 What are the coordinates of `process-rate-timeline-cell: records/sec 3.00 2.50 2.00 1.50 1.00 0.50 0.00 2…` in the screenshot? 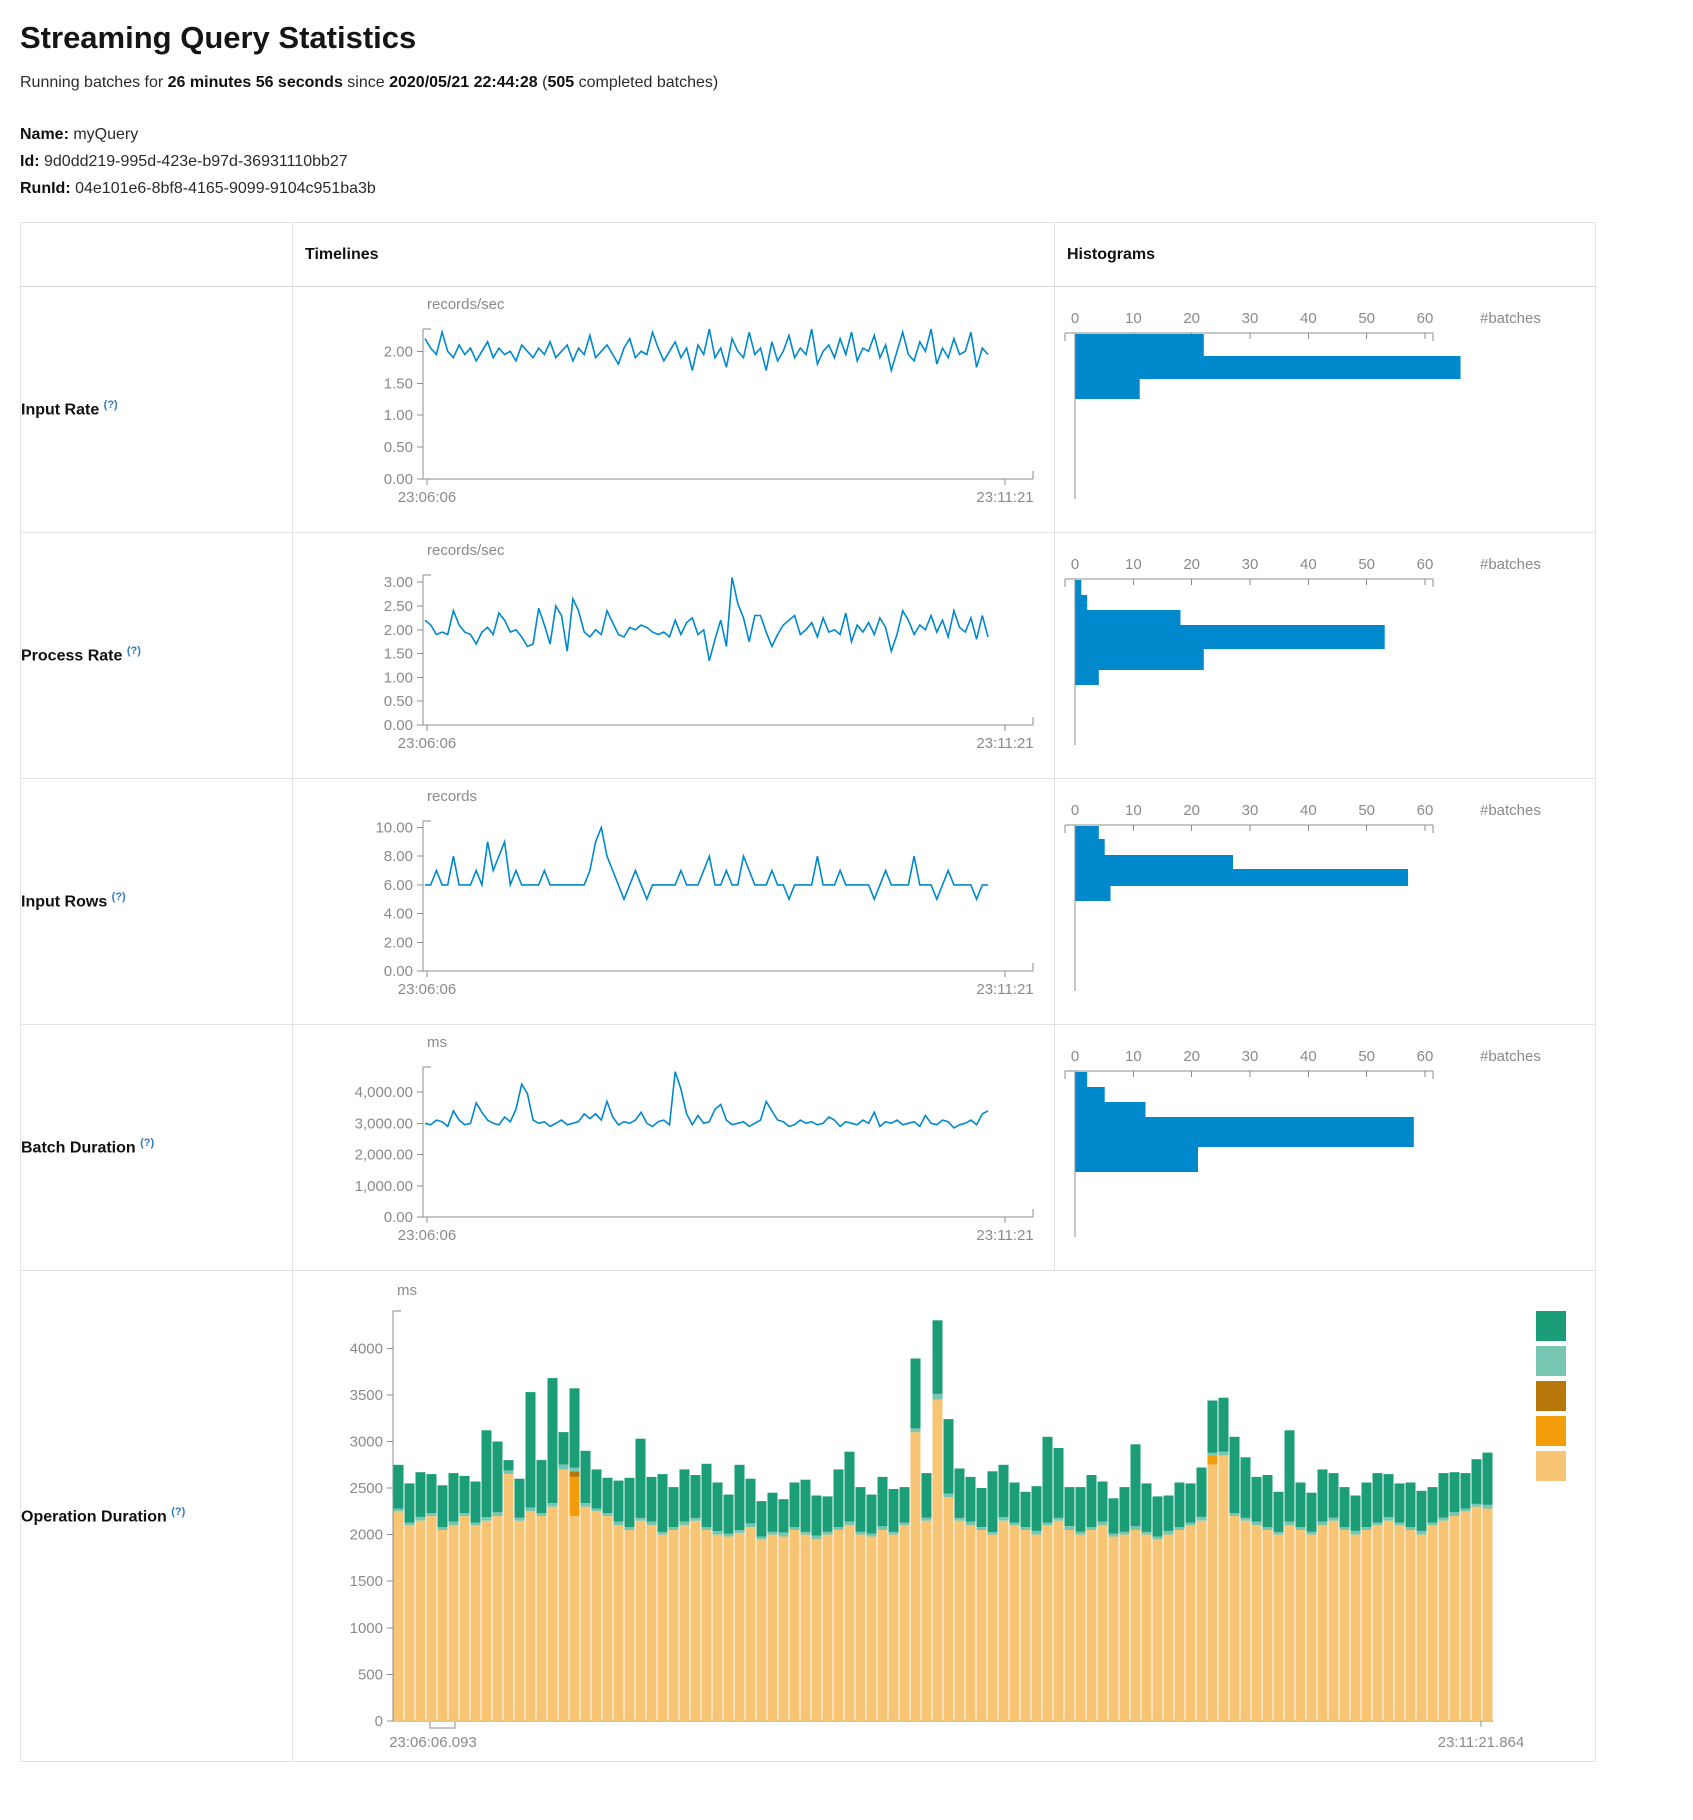 It's located at (673, 655).